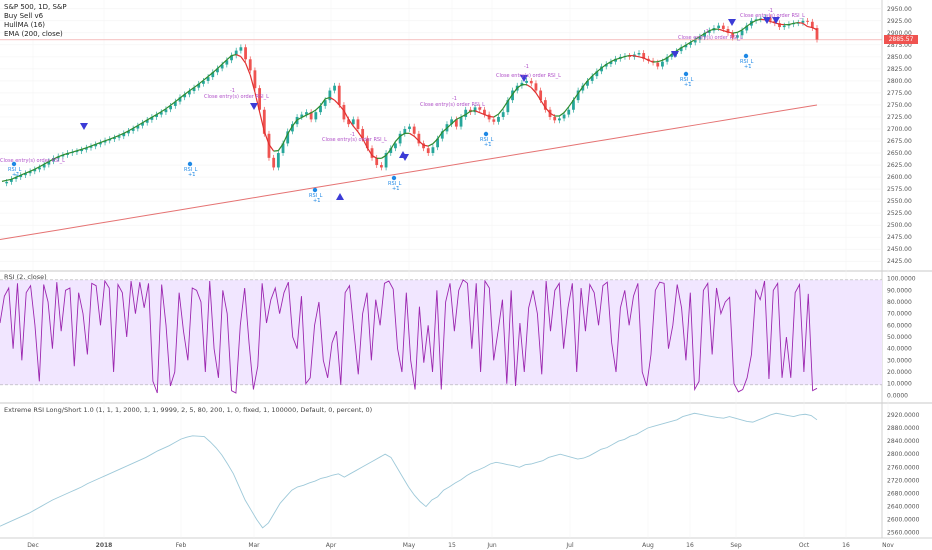  I want to click on study-hullma: HullMA (16), so click(25, 25).